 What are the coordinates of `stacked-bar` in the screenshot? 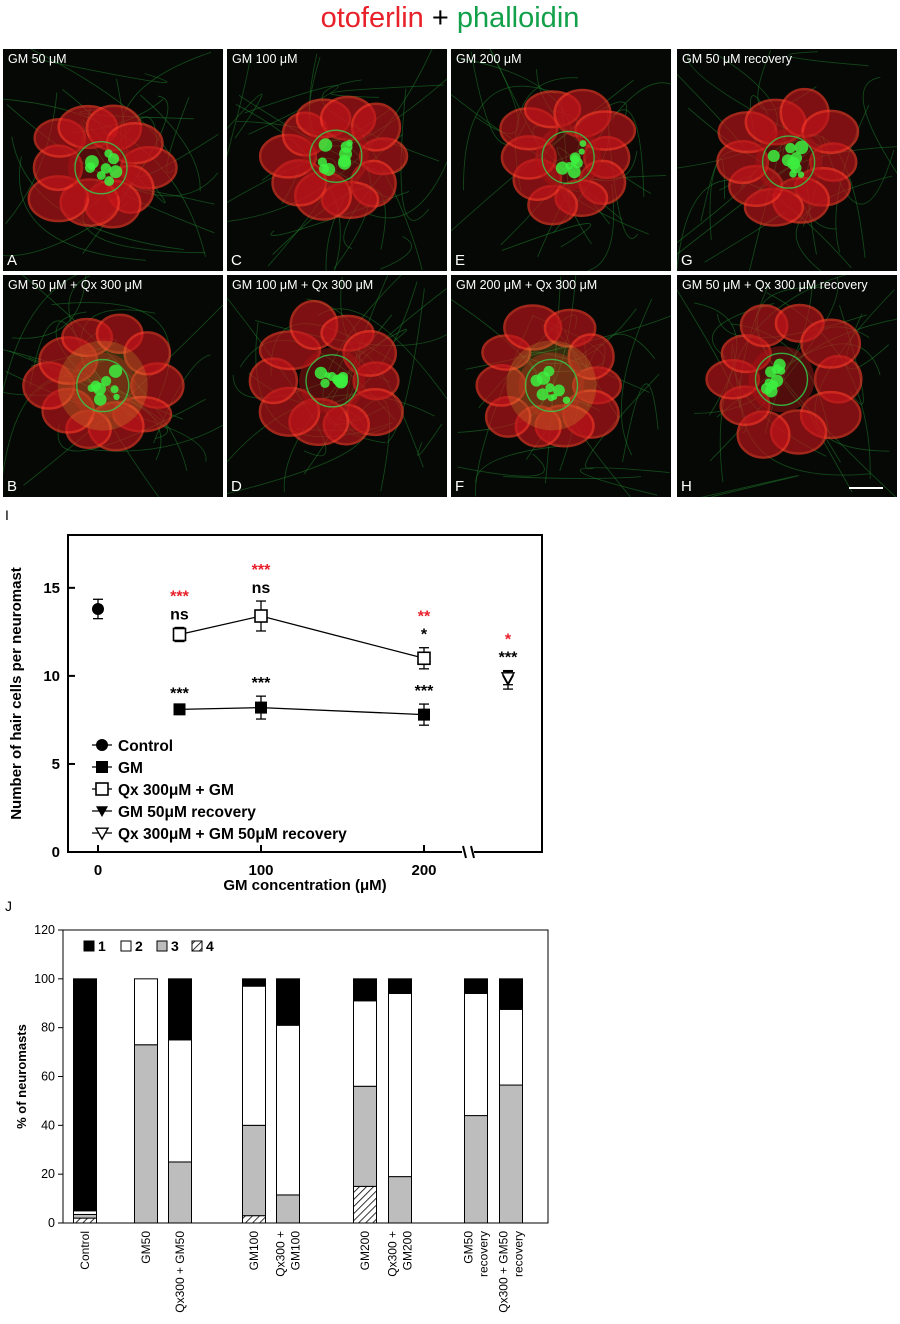 It's located at (85, 1101).